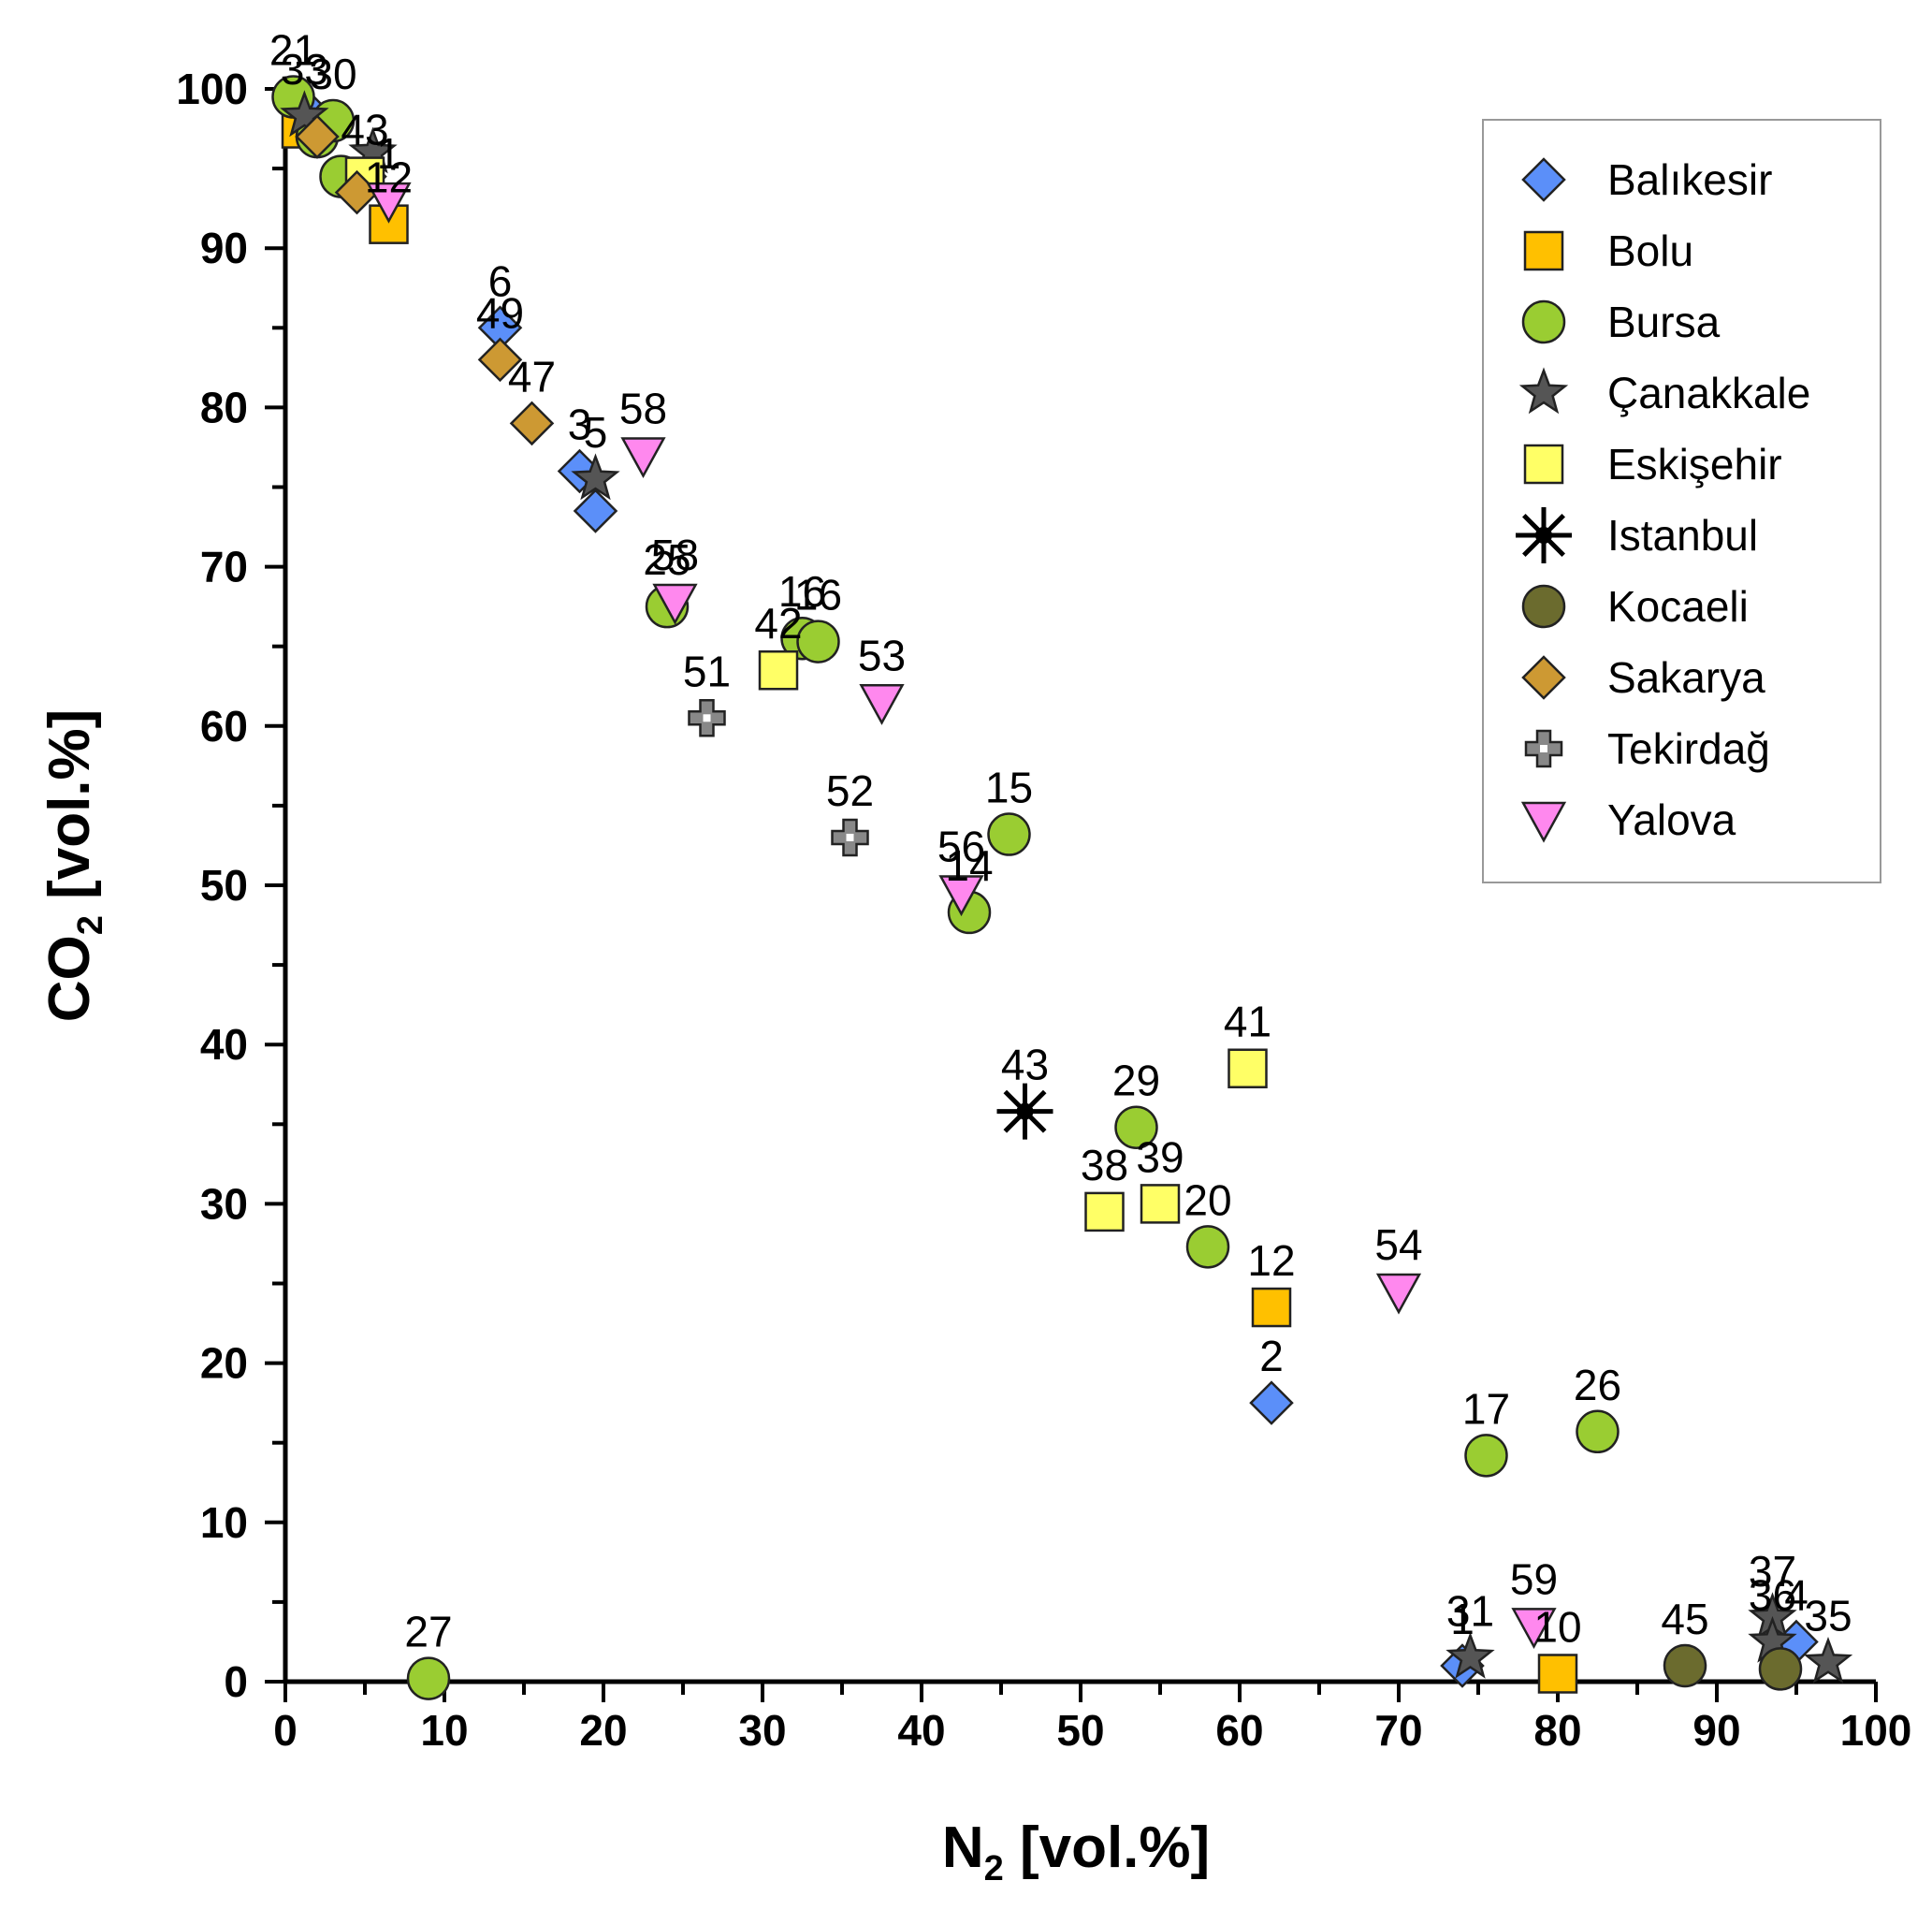 The height and width of the screenshot is (1910, 1932). What do you see at coordinates (1398, 1244) in the screenshot?
I see `point-label: 54` at bounding box center [1398, 1244].